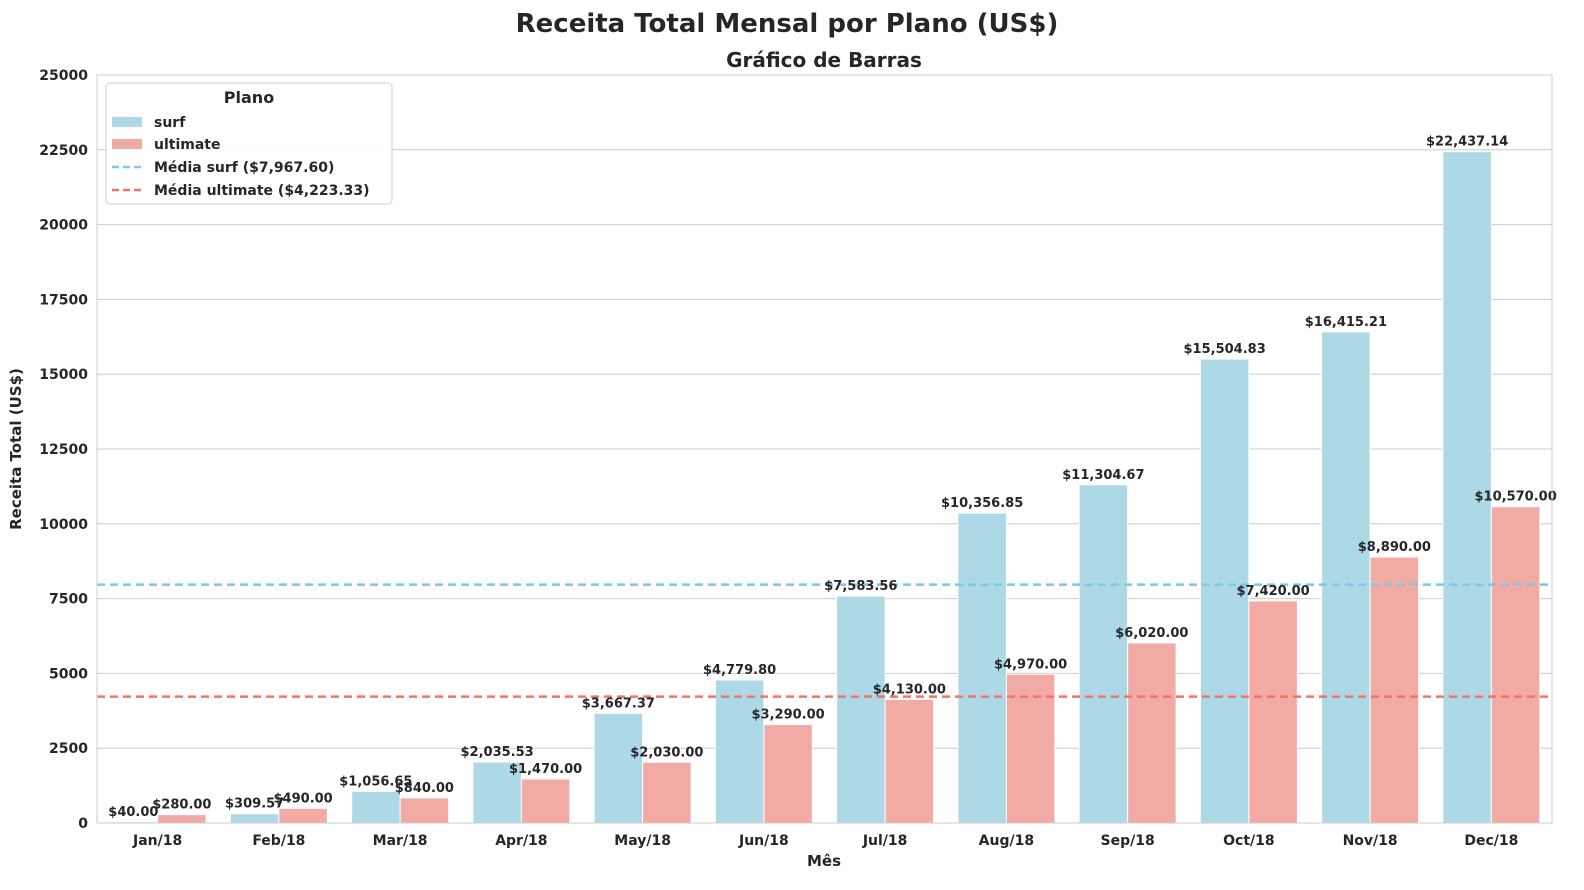  Describe the element at coordinates (666, 752) in the screenshot. I see `data-label-ultimate: $2,030.00` at that location.